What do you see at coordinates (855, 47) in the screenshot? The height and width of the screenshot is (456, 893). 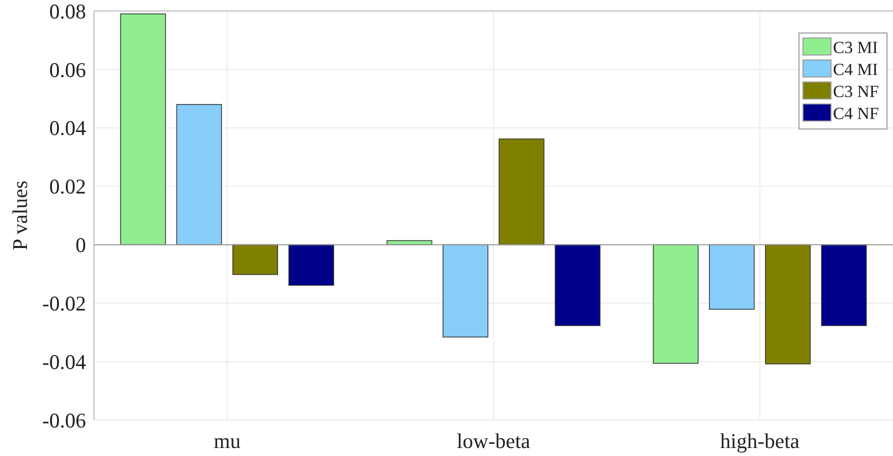 I see `legend-label: C3 MI` at bounding box center [855, 47].